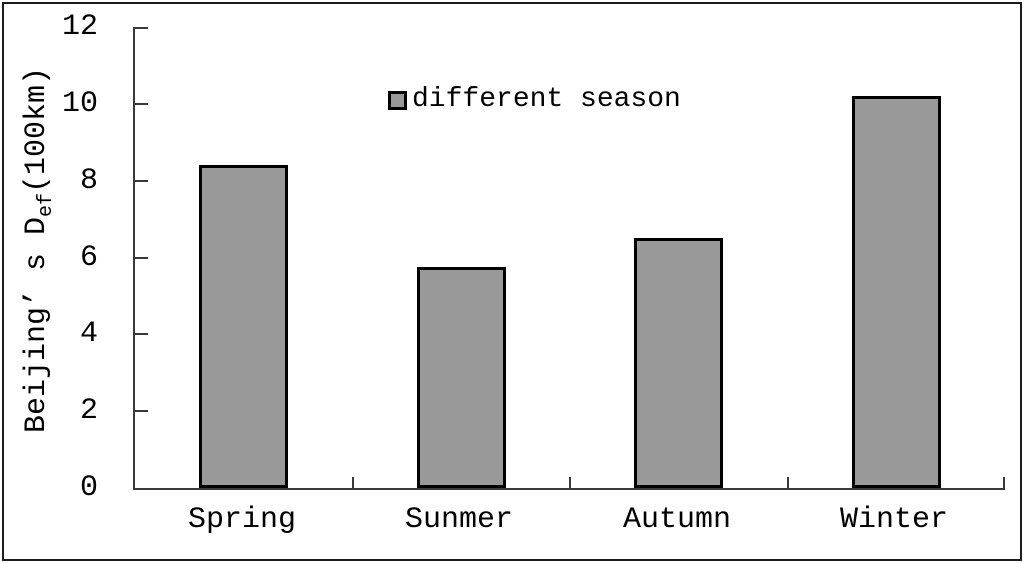 The width and height of the screenshot is (1024, 563). What do you see at coordinates (88, 488) in the screenshot?
I see `y-tick-label: 0` at bounding box center [88, 488].